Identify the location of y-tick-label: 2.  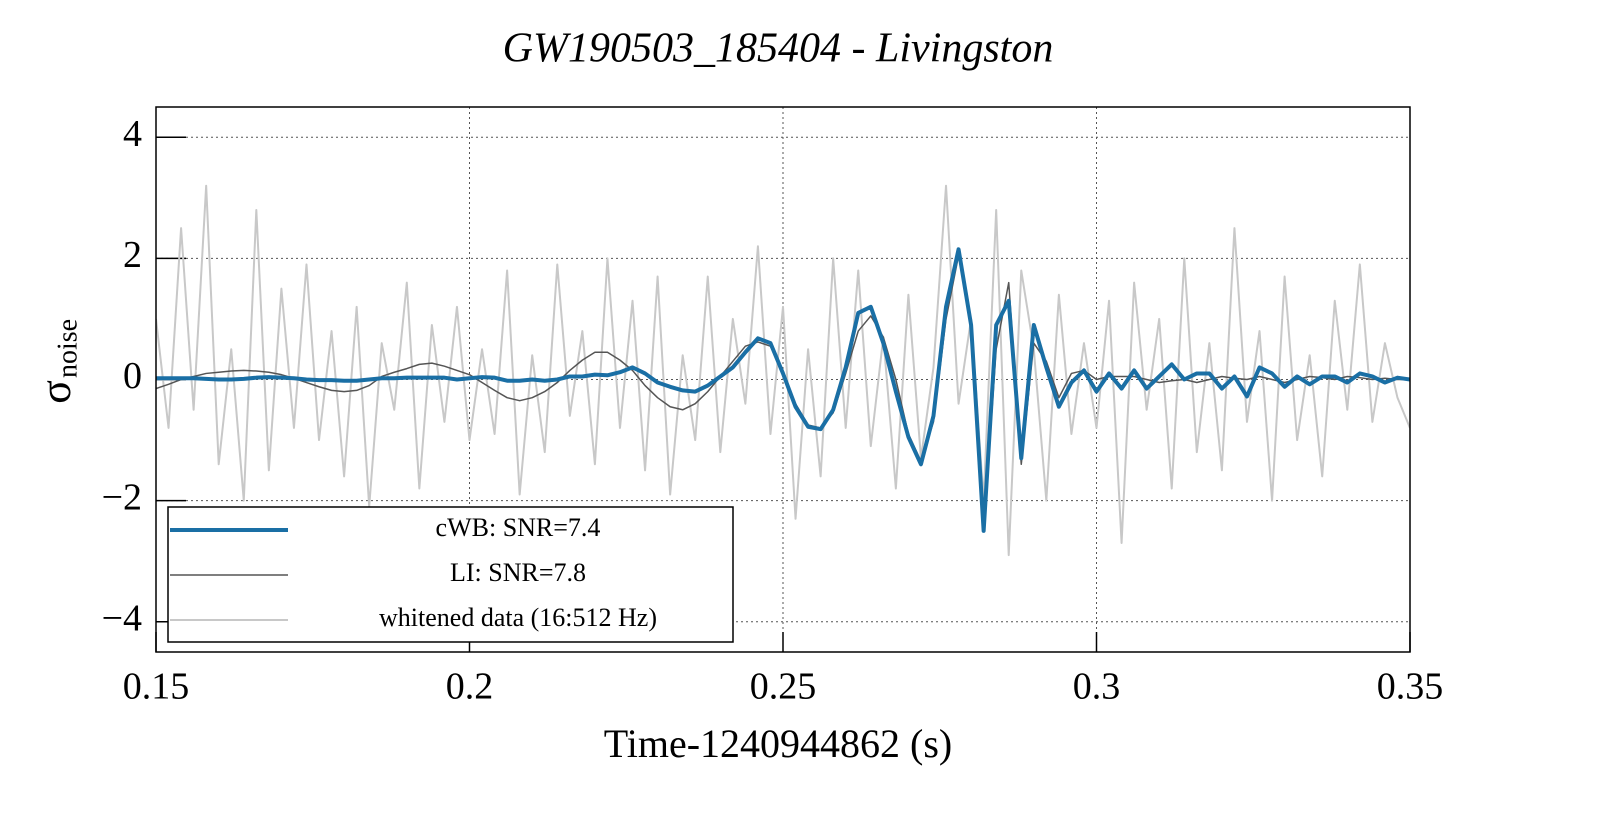
(132, 255).